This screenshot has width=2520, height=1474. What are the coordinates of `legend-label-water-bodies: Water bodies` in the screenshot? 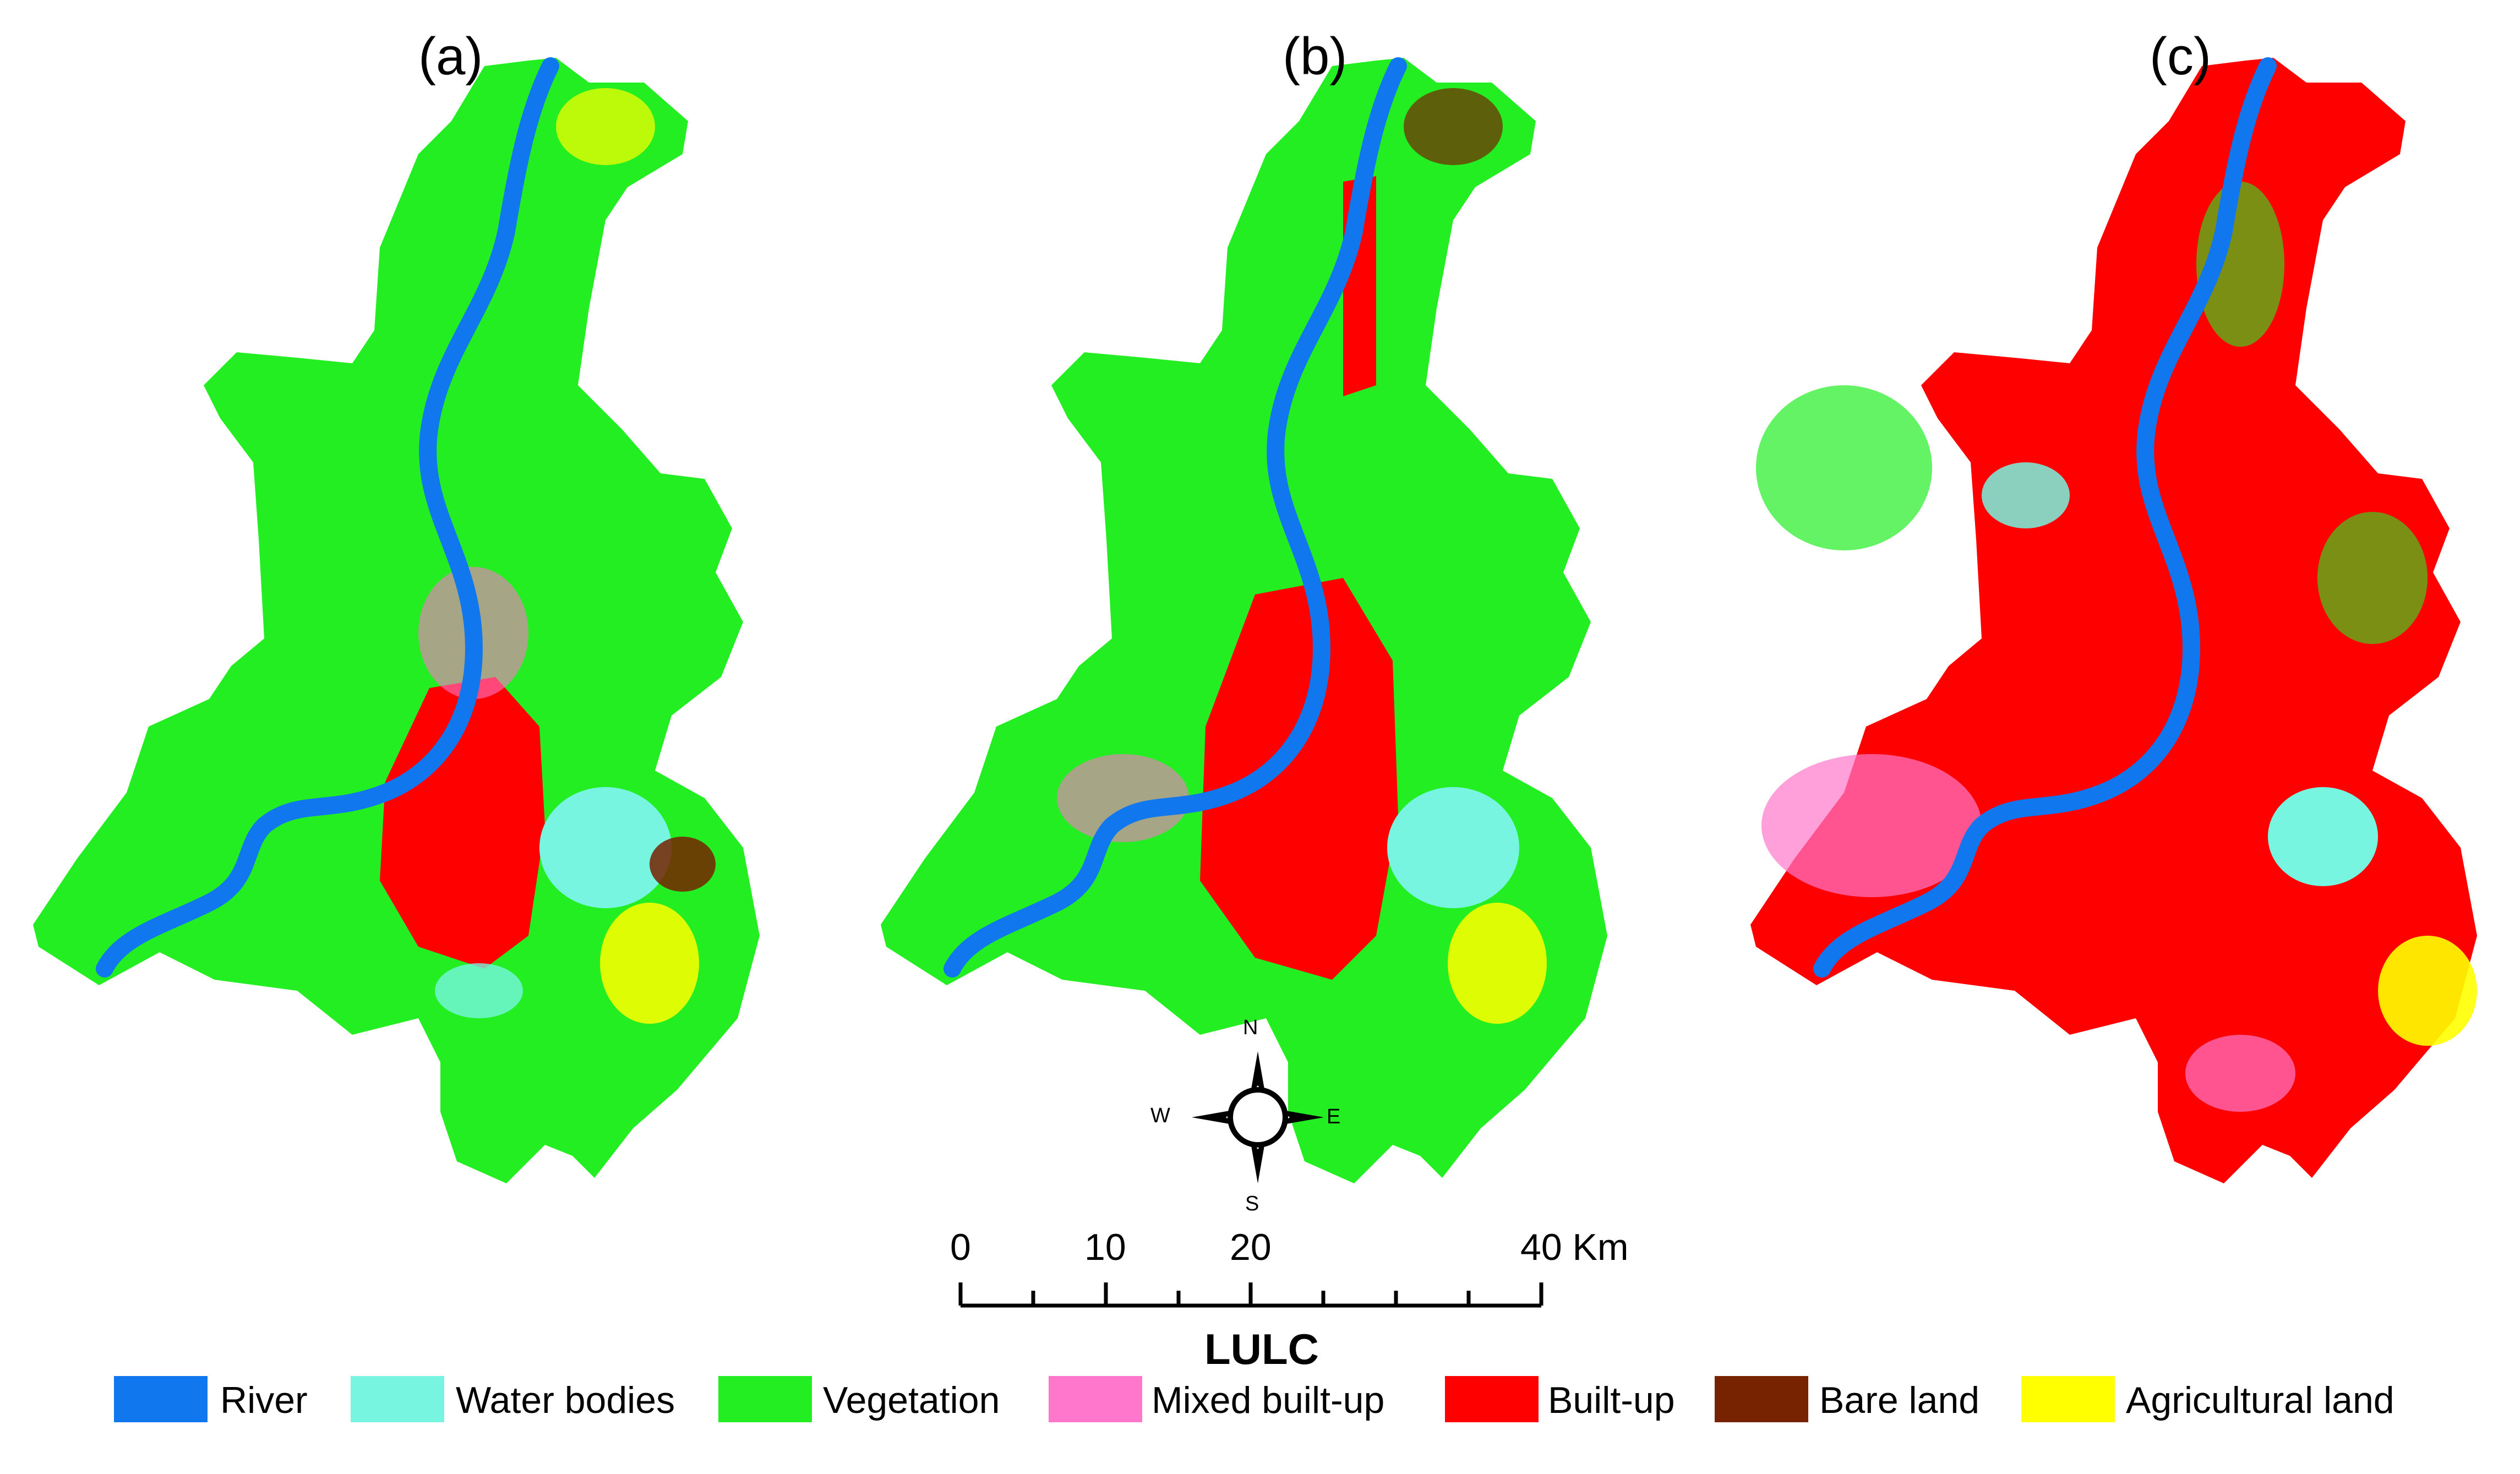 It's located at (565, 1400).